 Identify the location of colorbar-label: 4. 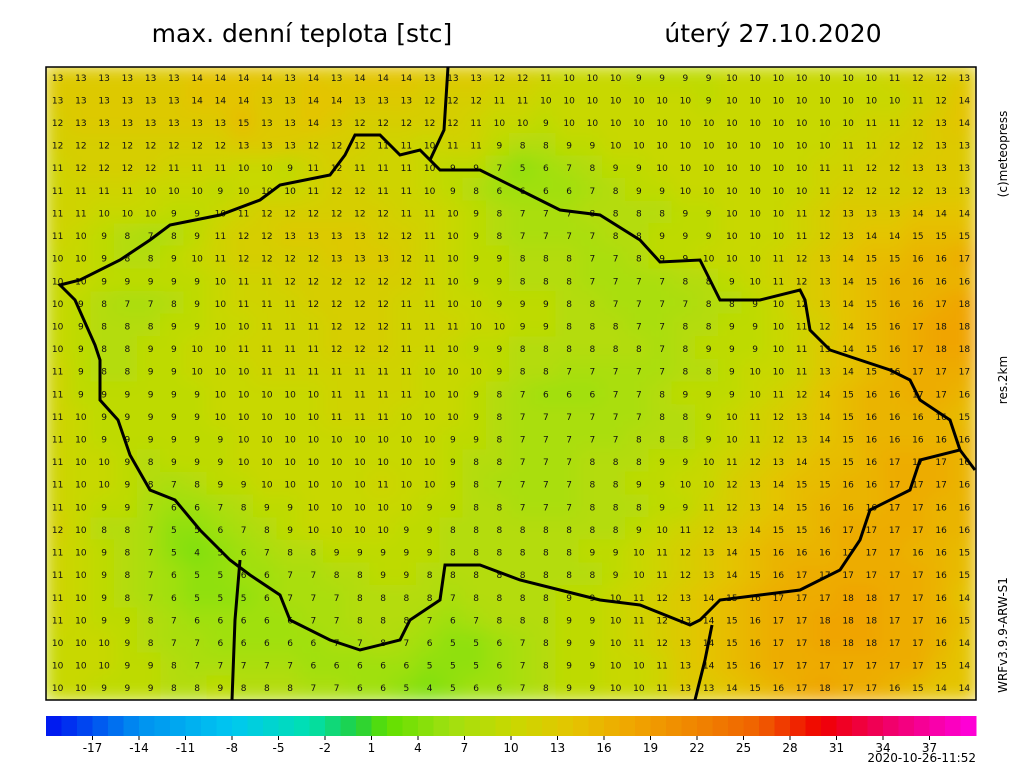
(418, 748).